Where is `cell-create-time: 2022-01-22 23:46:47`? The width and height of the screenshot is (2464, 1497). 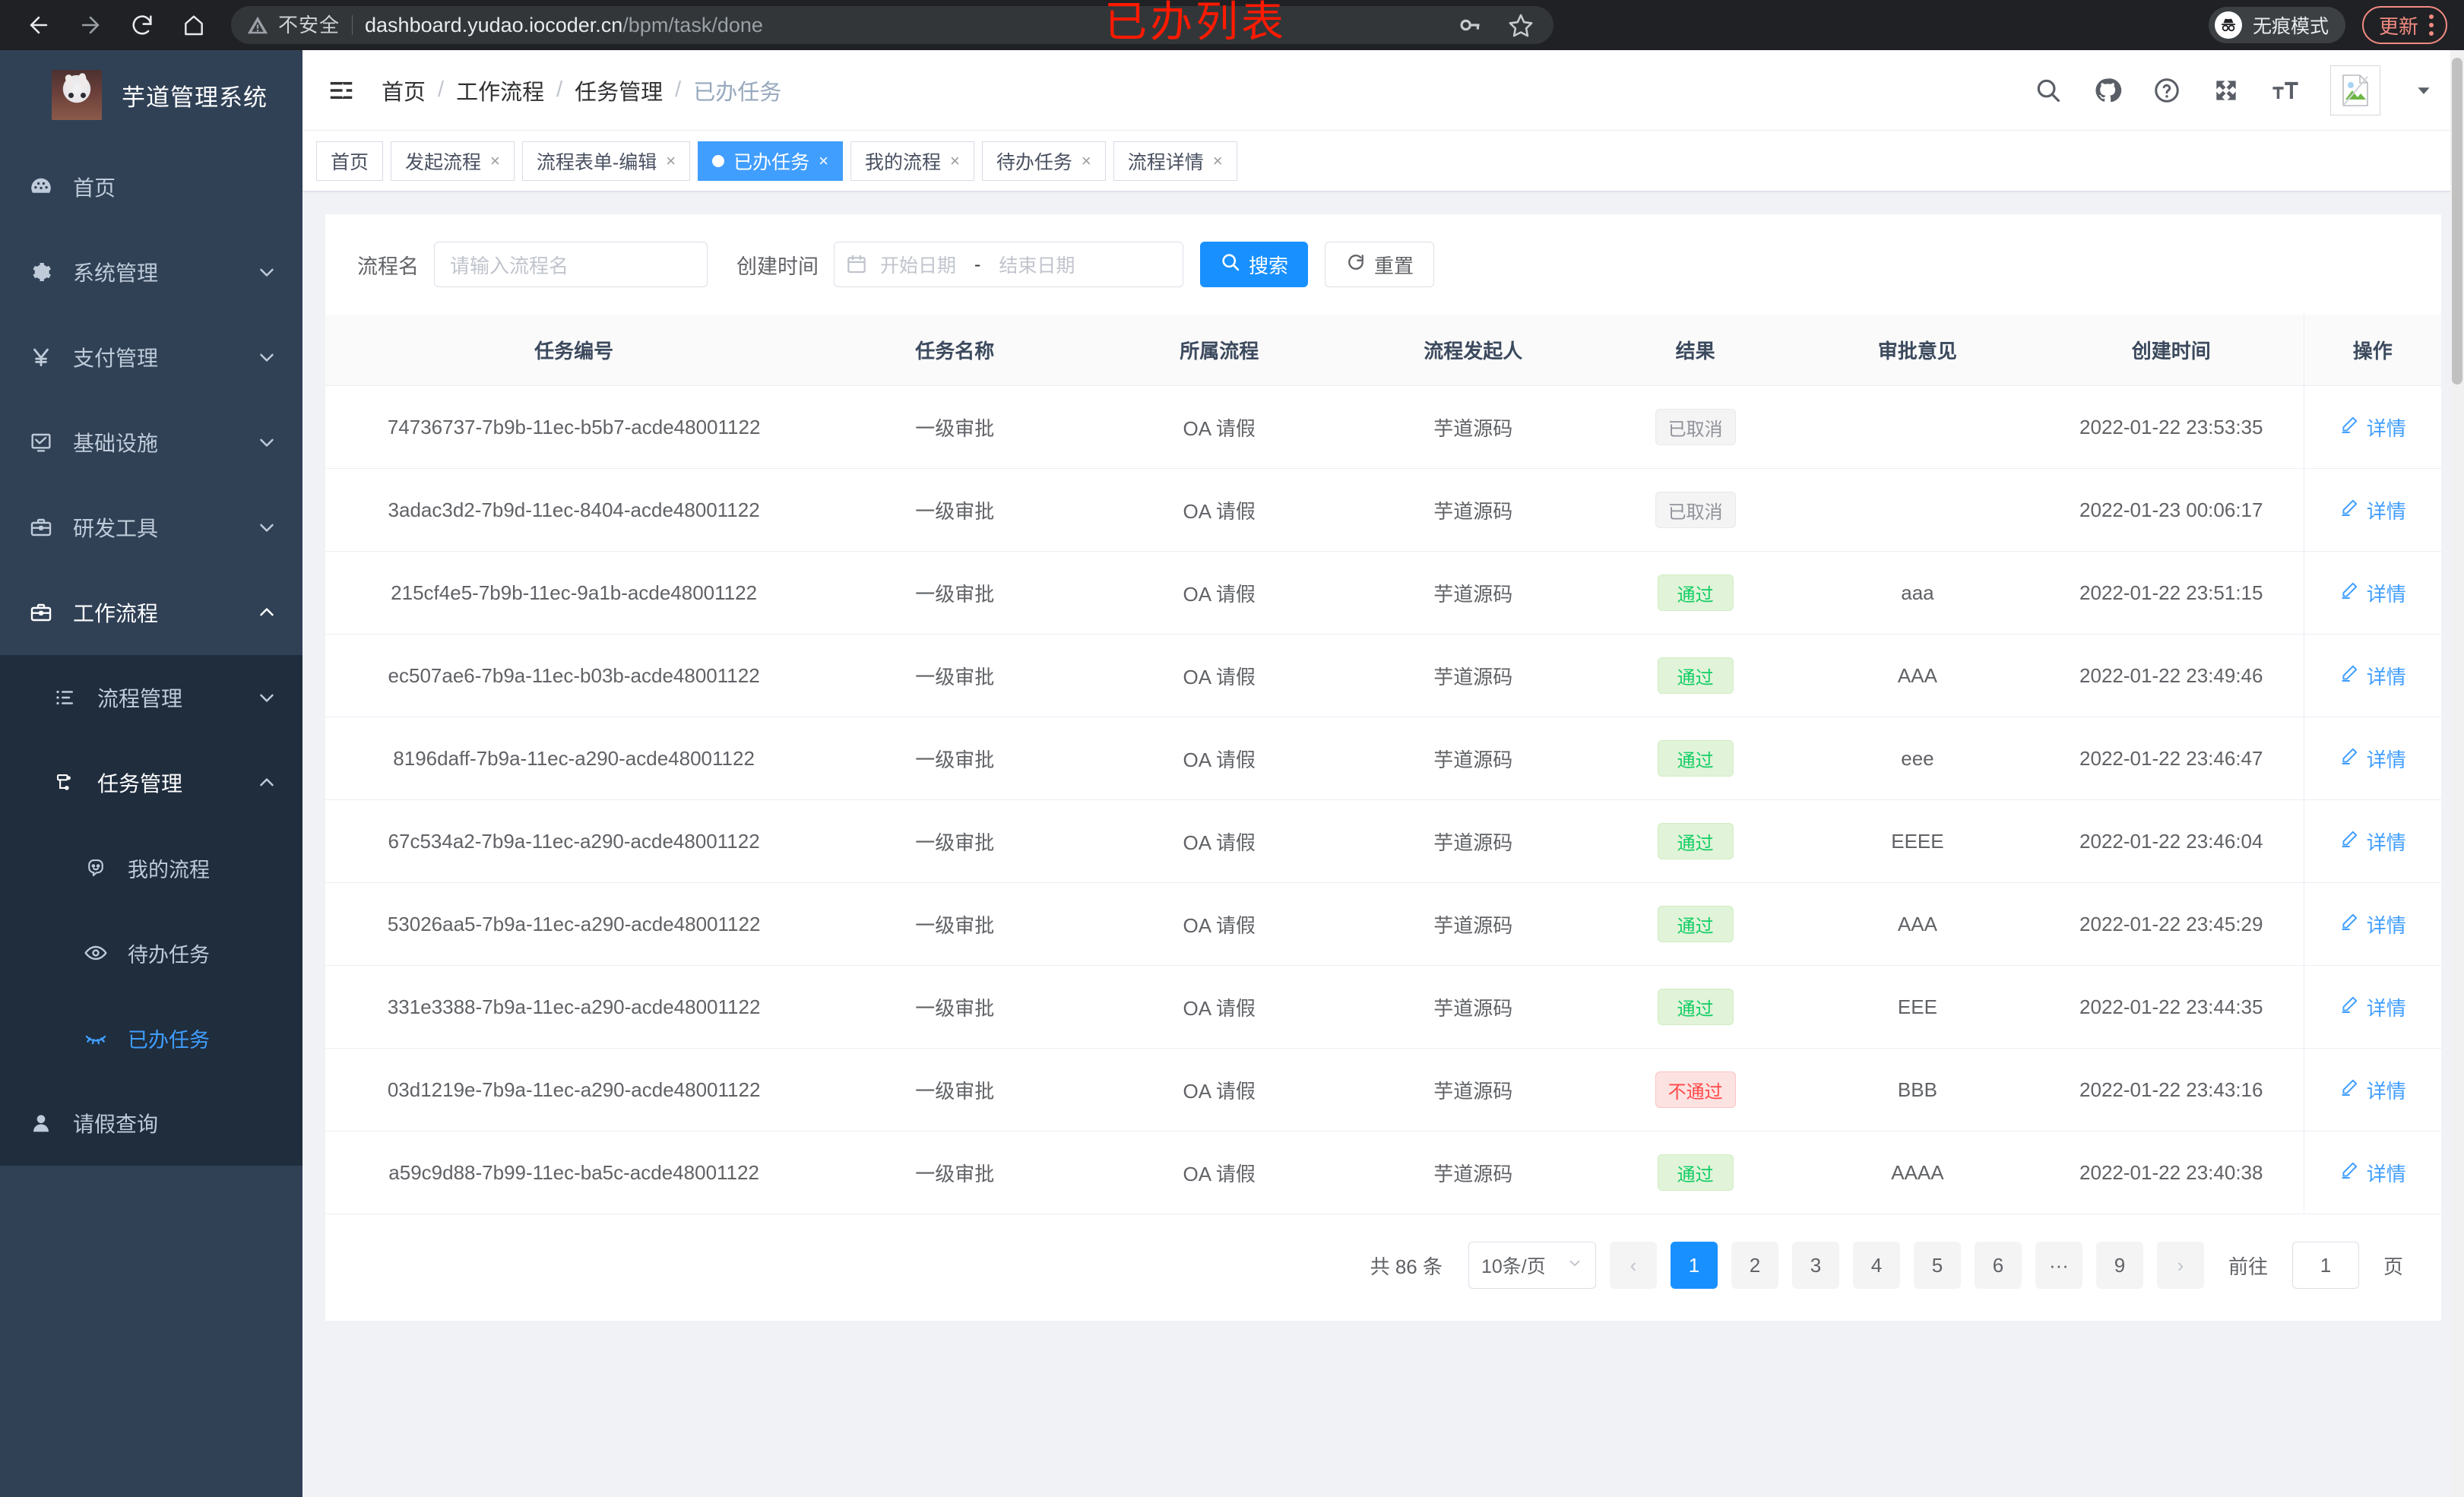 cell-create-time: 2022-01-22 23:46:47 is located at coordinates (2171, 758).